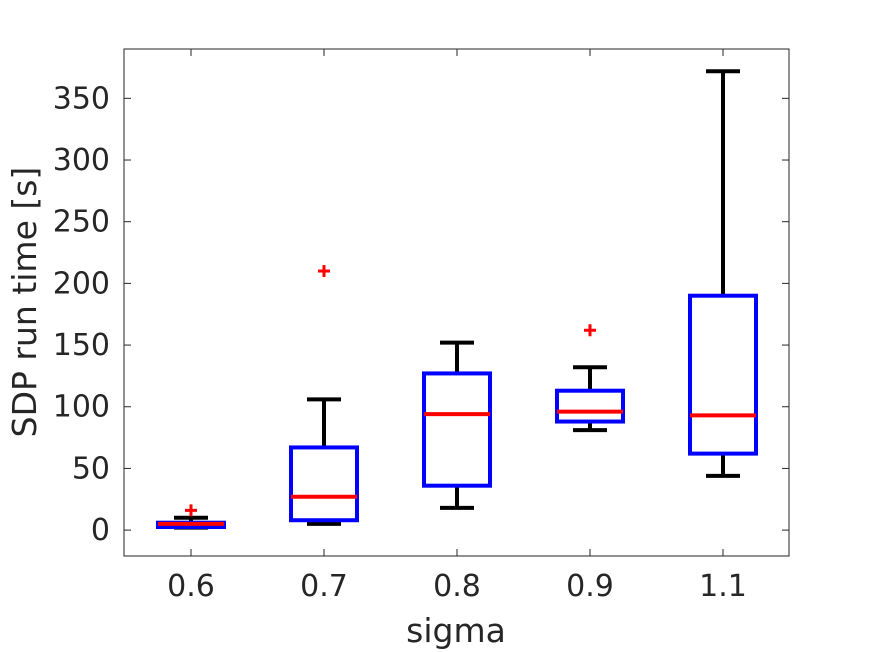 The image size is (872, 652). I want to click on y-axis-label: SDP run time [s], so click(24, 302).